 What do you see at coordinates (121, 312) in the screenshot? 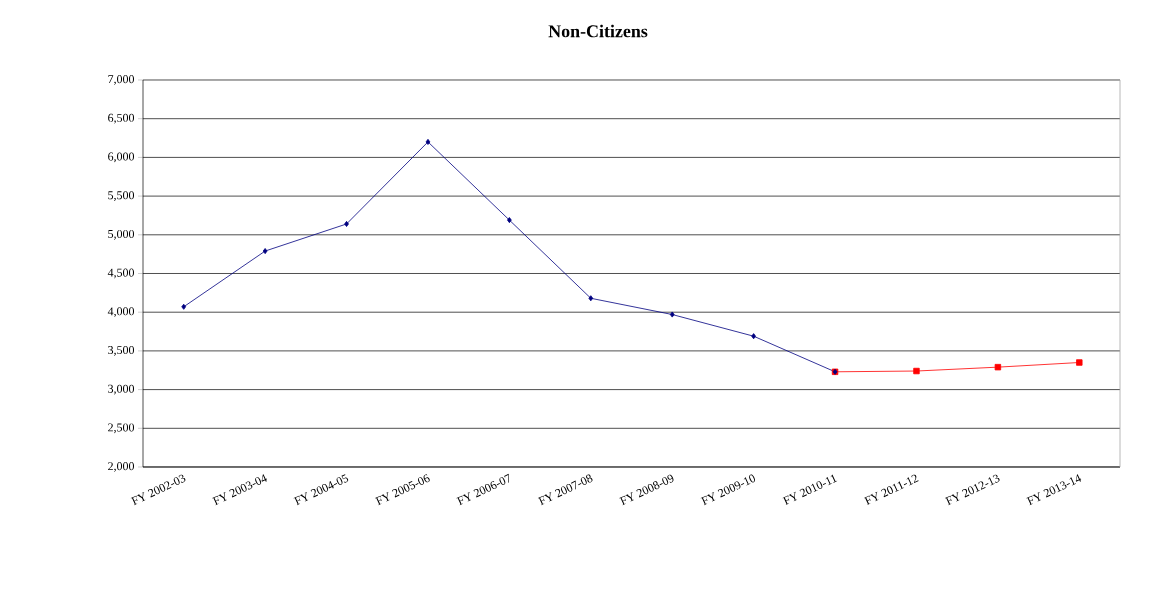
I see `y-tick-label: 4,000` at bounding box center [121, 312].